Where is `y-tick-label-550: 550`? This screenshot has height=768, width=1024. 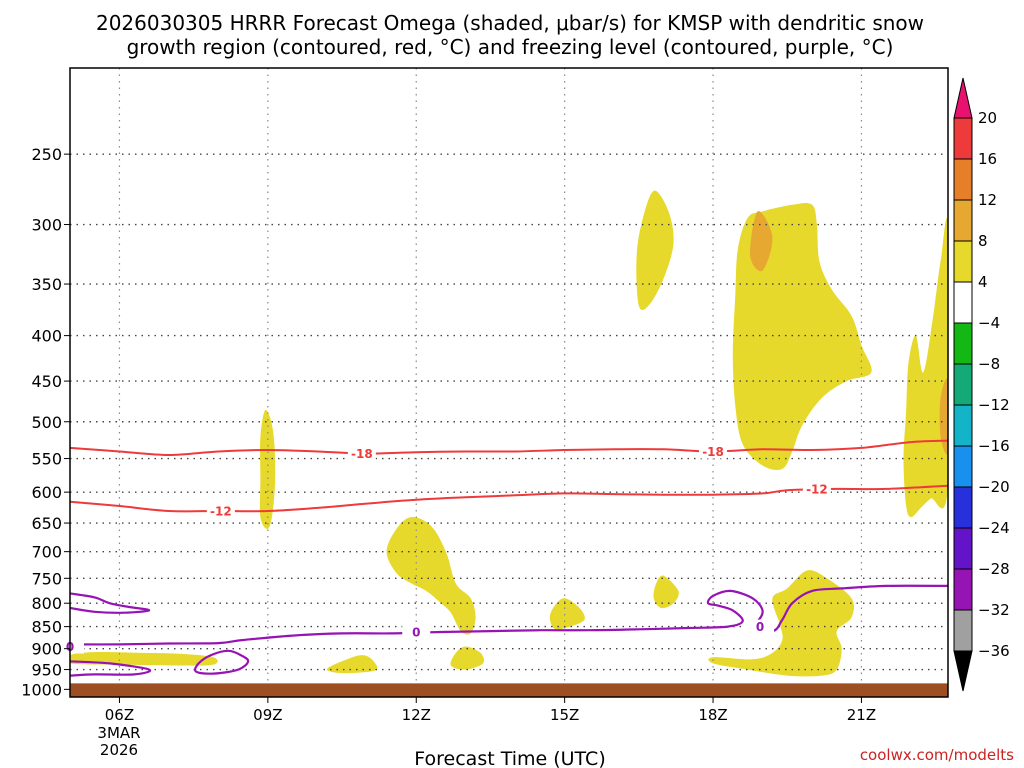
y-tick-label-550: 550 is located at coordinates (46, 459).